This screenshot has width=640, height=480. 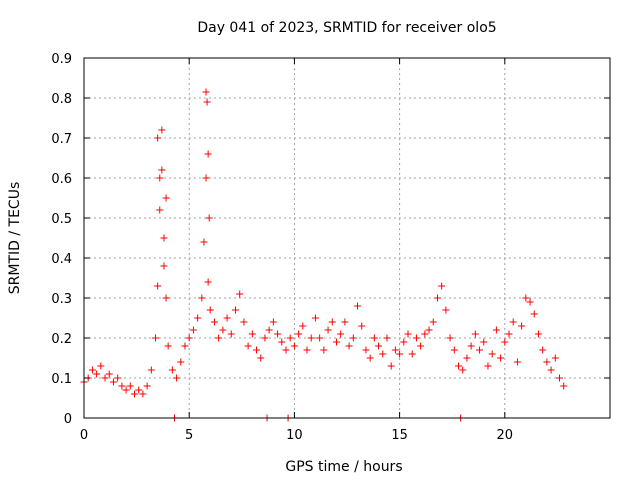 I want to click on y-tick-label: 0.5, so click(x=61, y=219).